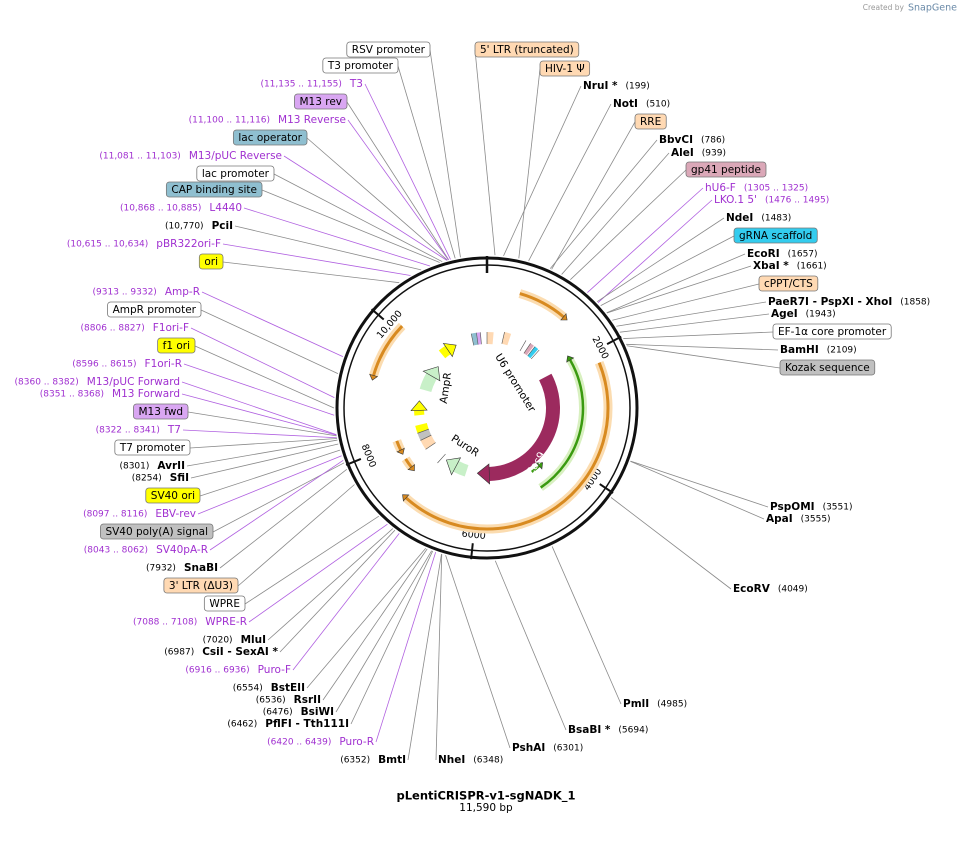  I want to click on feature-label: WPRE, so click(224, 604).